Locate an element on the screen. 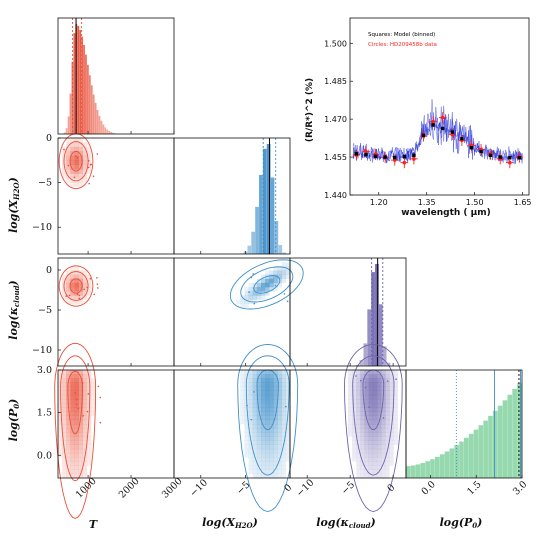 The height and width of the screenshot is (540, 540). xtick-label: −10 is located at coordinates (199, 488).